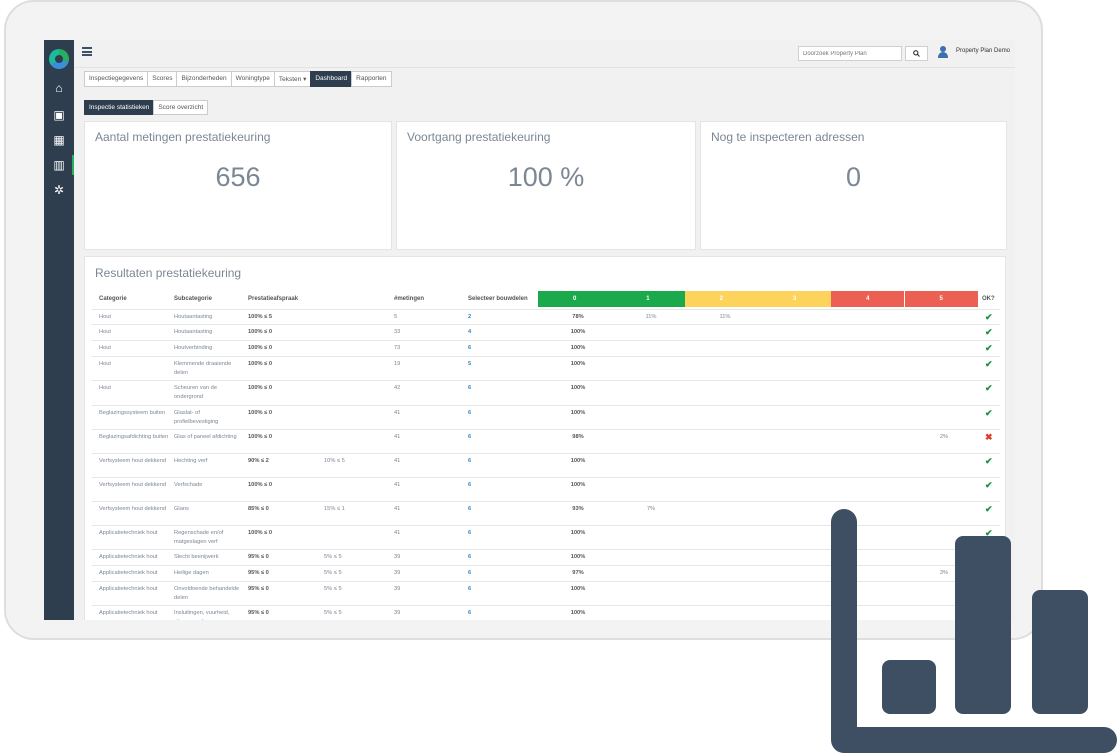 The height and width of the screenshot is (756, 1118). Describe the element at coordinates (850, 53) in the screenshot. I see `search-input` at that location.